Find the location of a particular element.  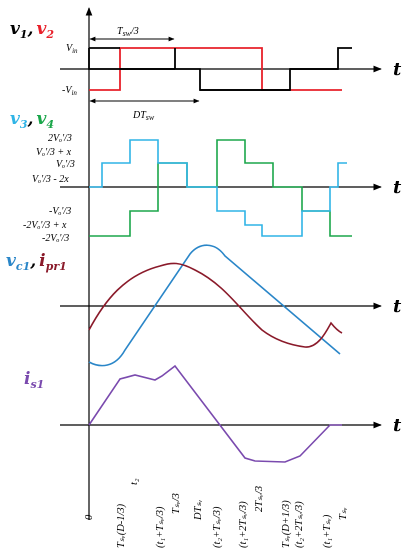

v3-waveform is located at coordinates (218, 188).